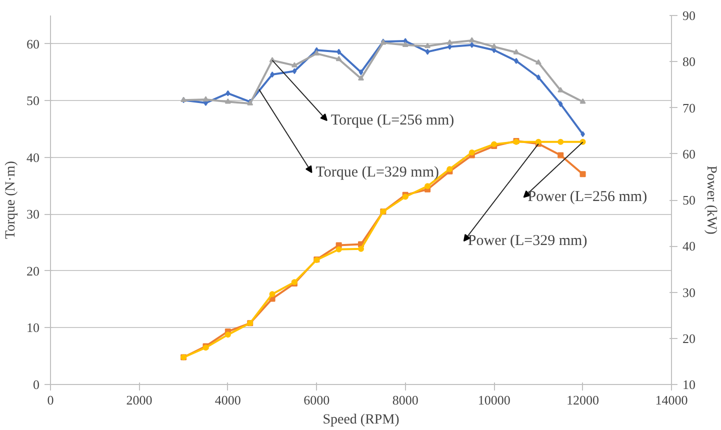 The height and width of the screenshot is (430, 721). What do you see at coordinates (33, 157) in the screenshot?
I see `y-tick-label: 40` at bounding box center [33, 157].